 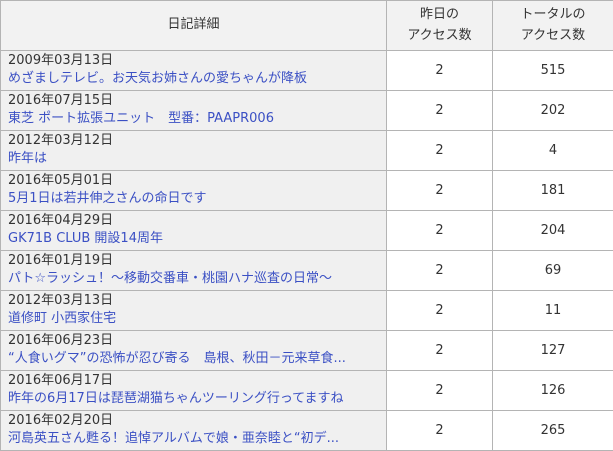 I want to click on entry-date: 2016年04月29日, so click(x=194, y=221).